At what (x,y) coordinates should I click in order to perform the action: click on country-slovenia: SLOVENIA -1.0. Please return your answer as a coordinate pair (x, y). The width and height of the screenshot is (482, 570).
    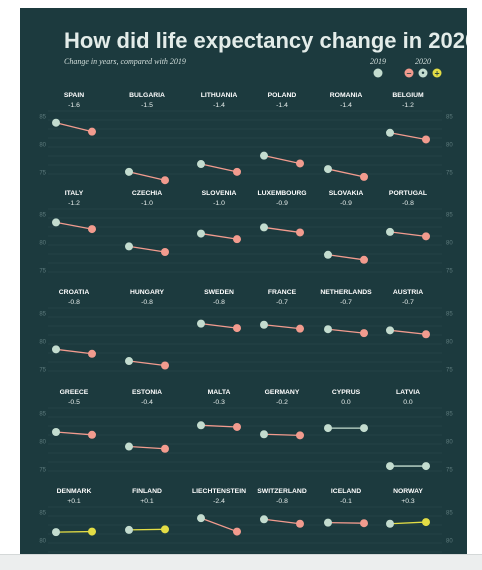
    Looking at the image, I should click on (219, 217).